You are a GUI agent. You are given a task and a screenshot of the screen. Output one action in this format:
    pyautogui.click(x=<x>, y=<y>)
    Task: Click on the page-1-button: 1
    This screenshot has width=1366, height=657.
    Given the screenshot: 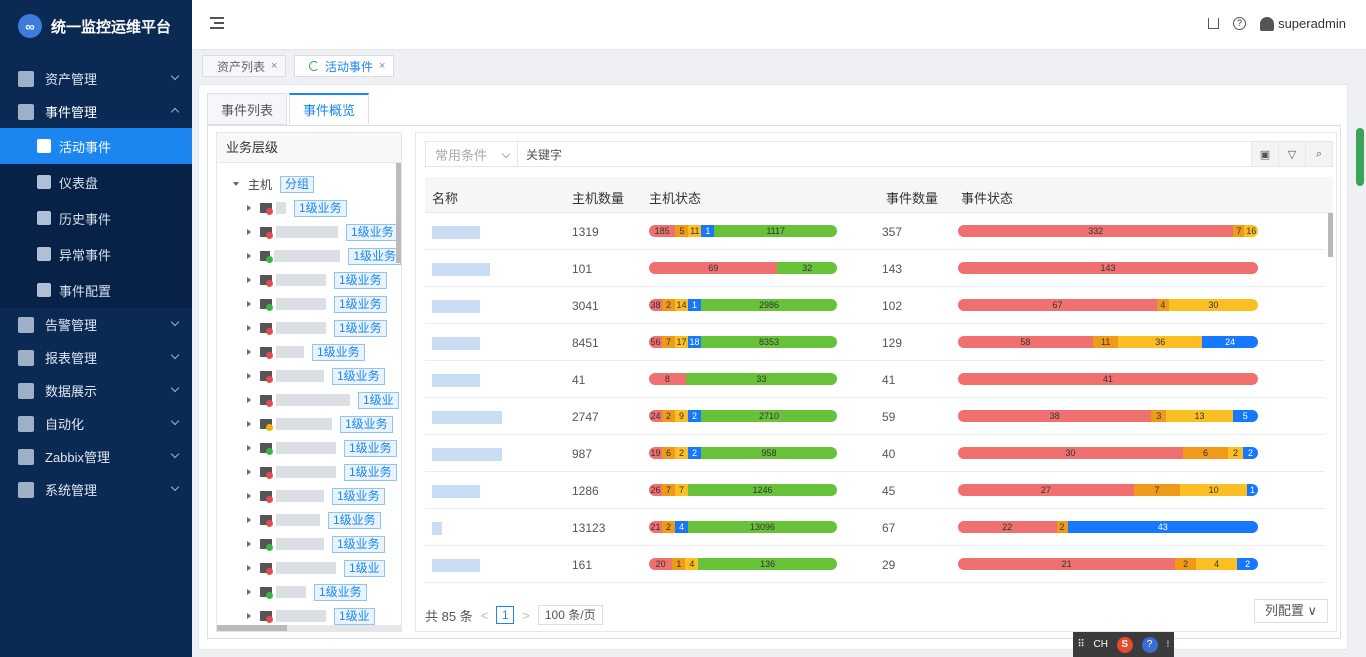 What is the action you would take?
    pyautogui.click(x=505, y=615)
    